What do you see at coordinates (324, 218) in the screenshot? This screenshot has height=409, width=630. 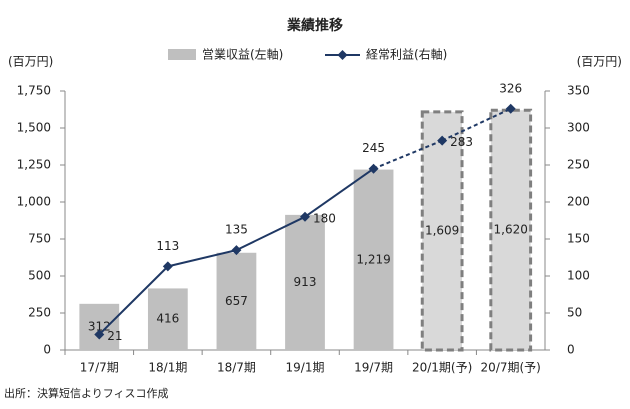 I see `line-value-label: 180` at bounding box center [324, 218].